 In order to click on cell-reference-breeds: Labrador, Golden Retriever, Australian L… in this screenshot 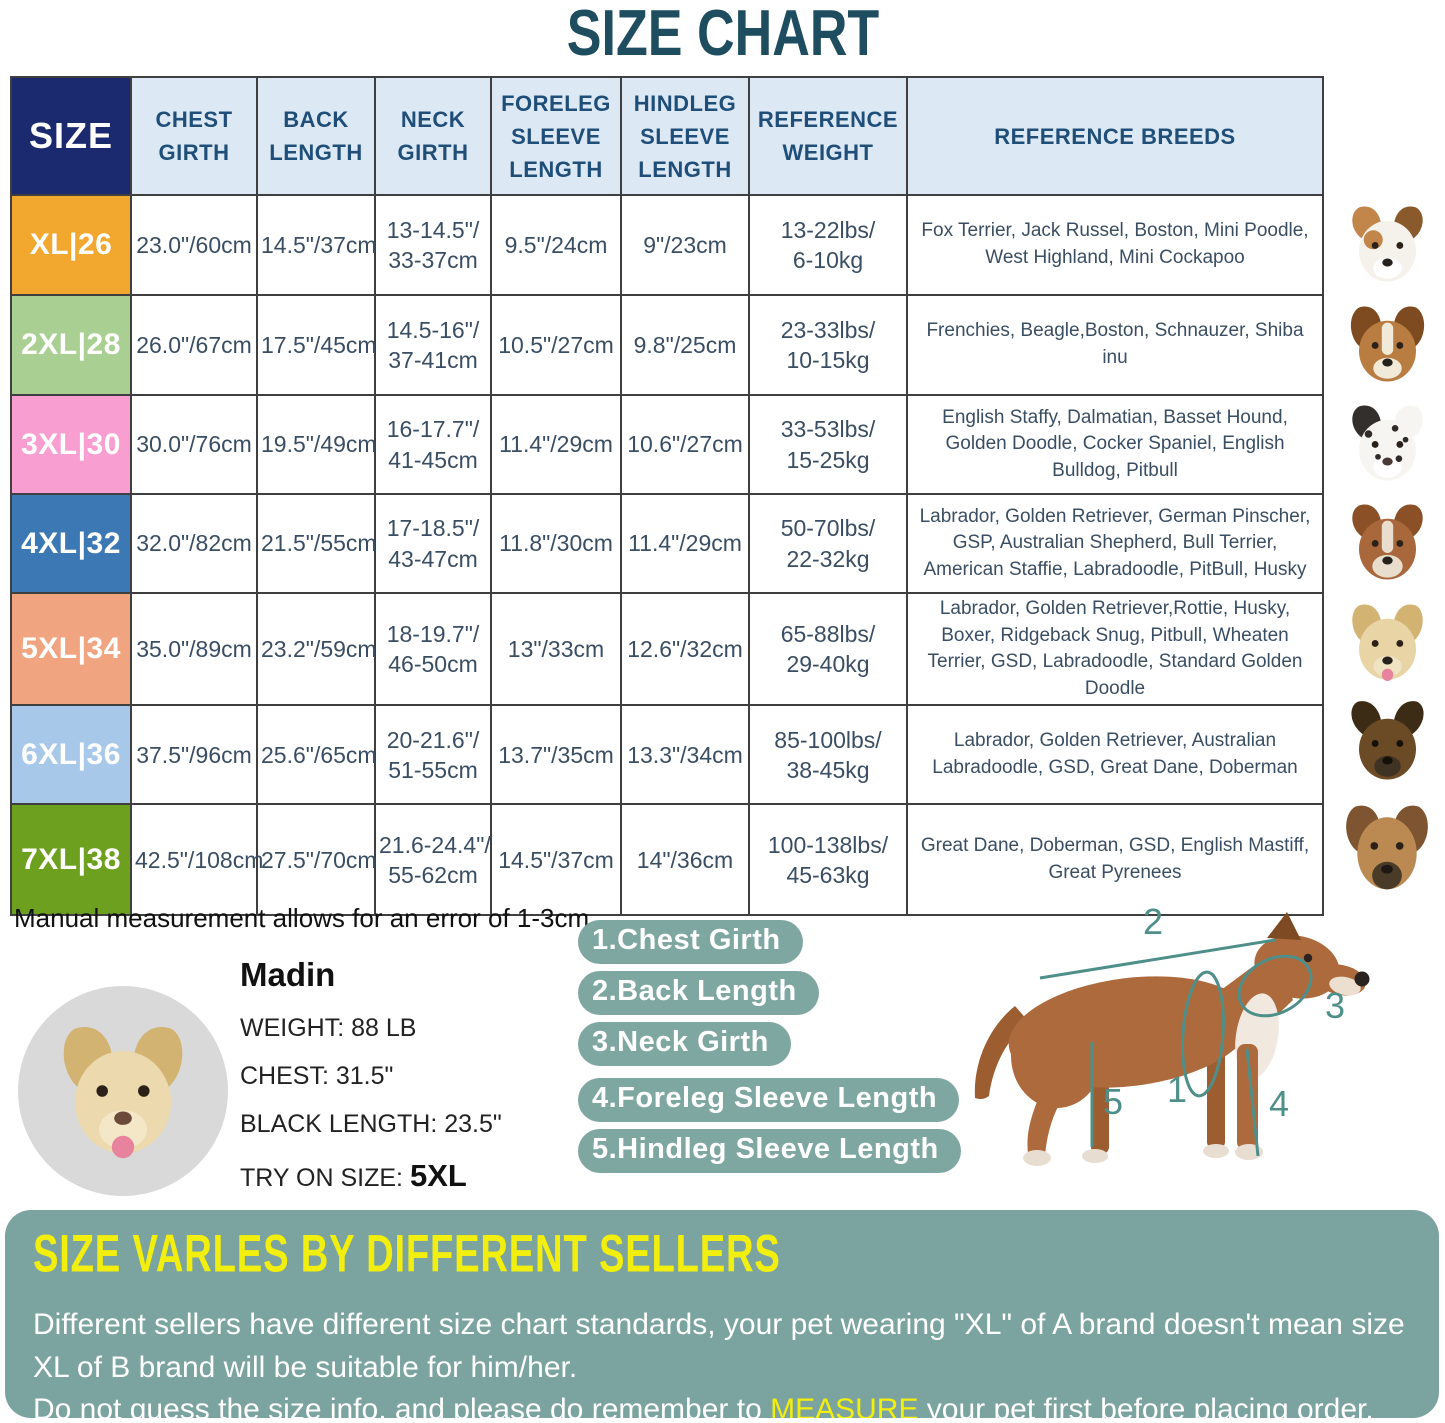, I will do `click(1115, 755)`.